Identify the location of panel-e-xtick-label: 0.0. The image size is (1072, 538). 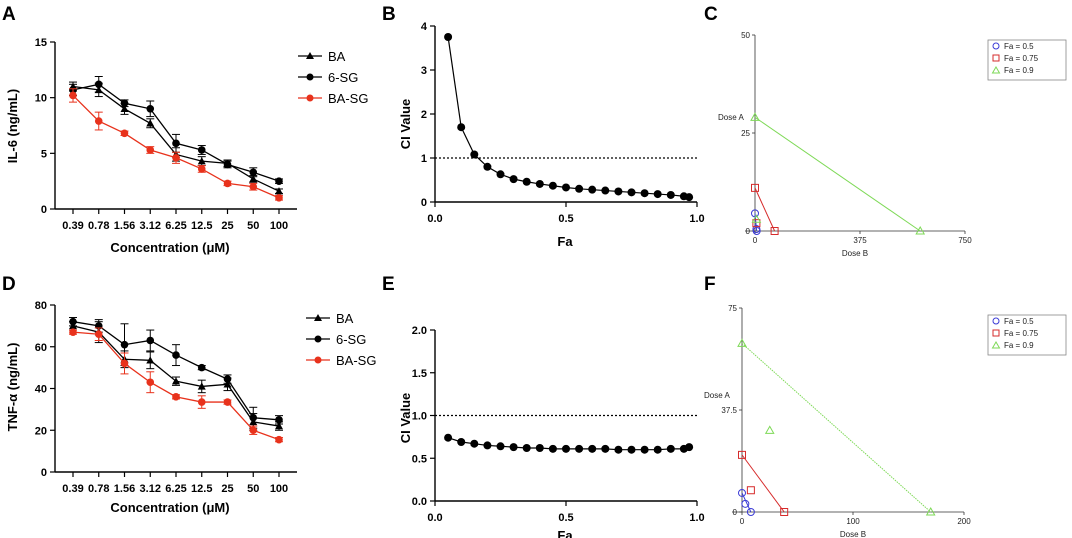
(434, 518).